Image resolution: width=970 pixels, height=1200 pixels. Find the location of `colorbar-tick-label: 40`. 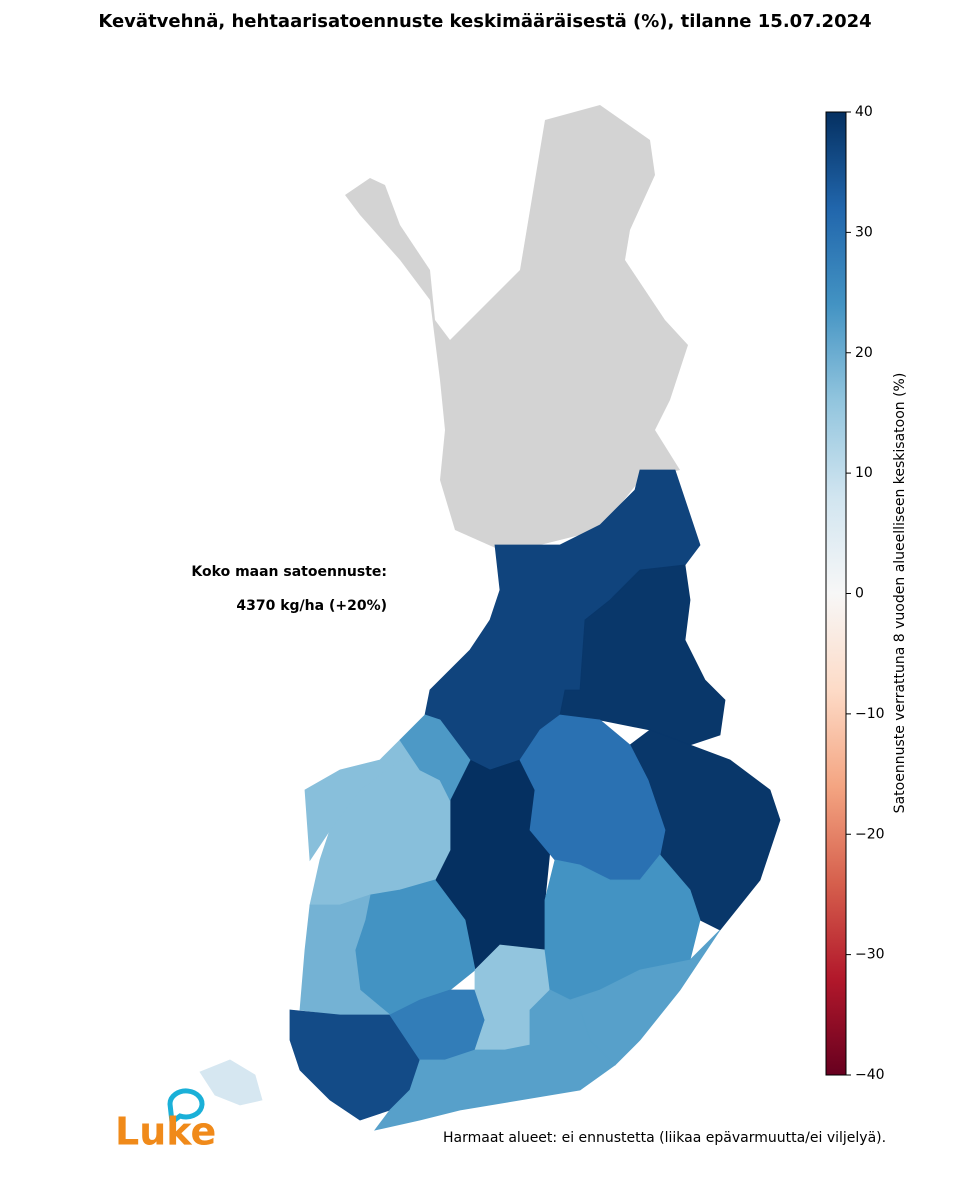

colorbar-tick-label: 40 is located at coordinates (864, 112).